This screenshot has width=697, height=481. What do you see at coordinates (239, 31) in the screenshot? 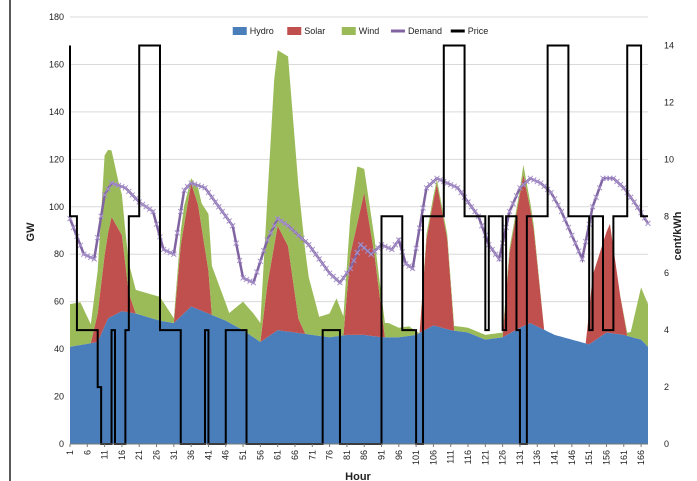
I see `legend-swatch-hydro` at bounding box center [239, 31].